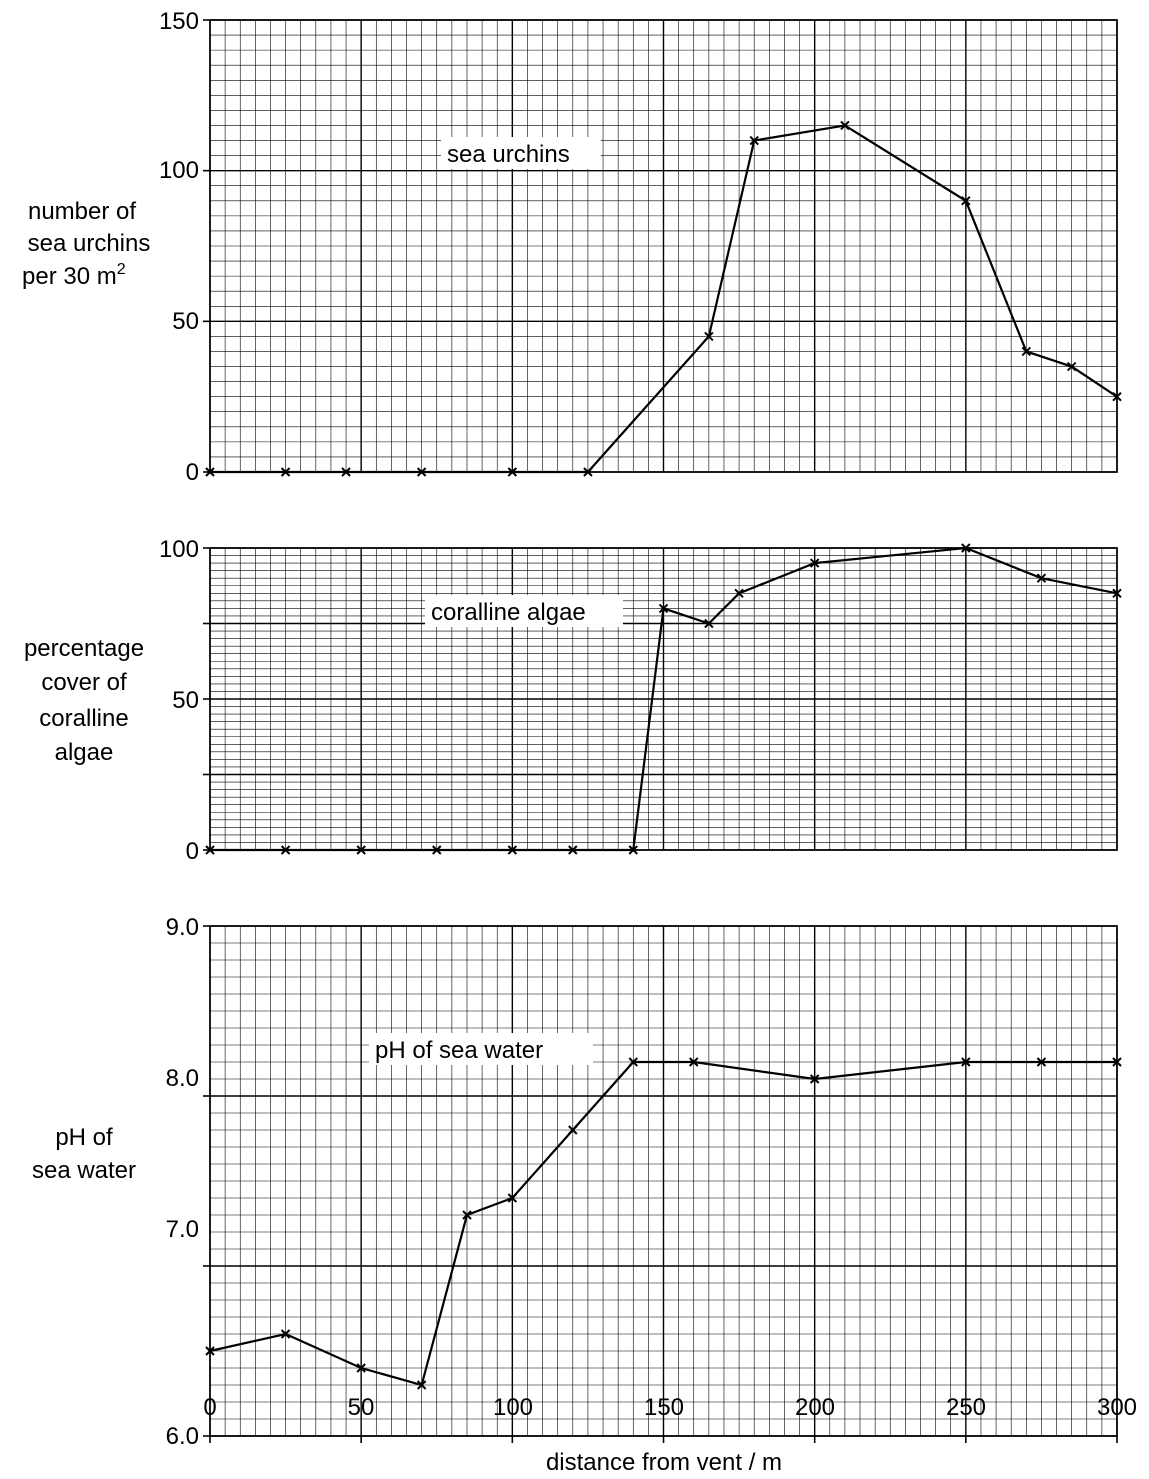 The width and height of the screenshot is (1149, 1479). I want to click on x-tick-label: 150, so click(664, 1407).